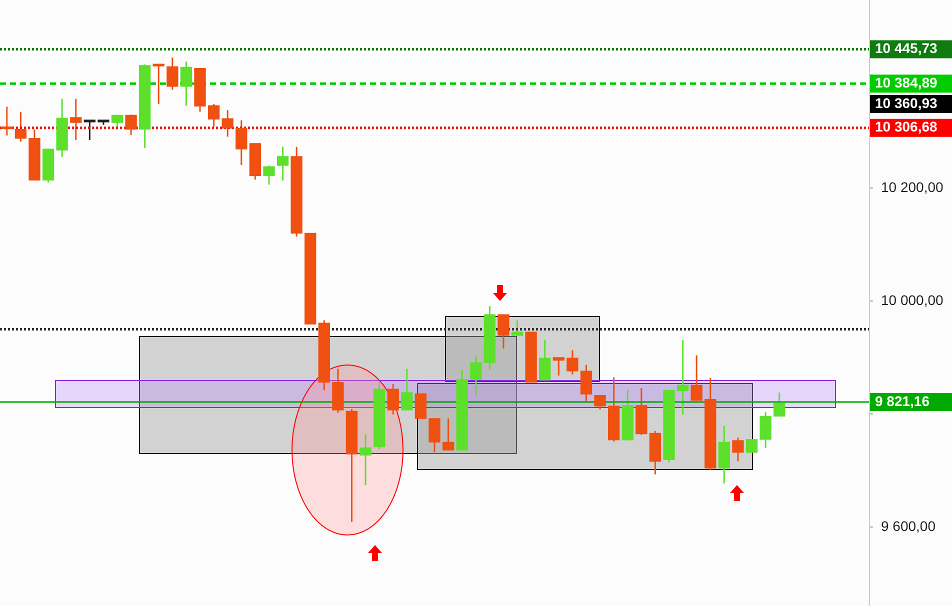  I want to click on text: 10 360,93, so click(906, 102).